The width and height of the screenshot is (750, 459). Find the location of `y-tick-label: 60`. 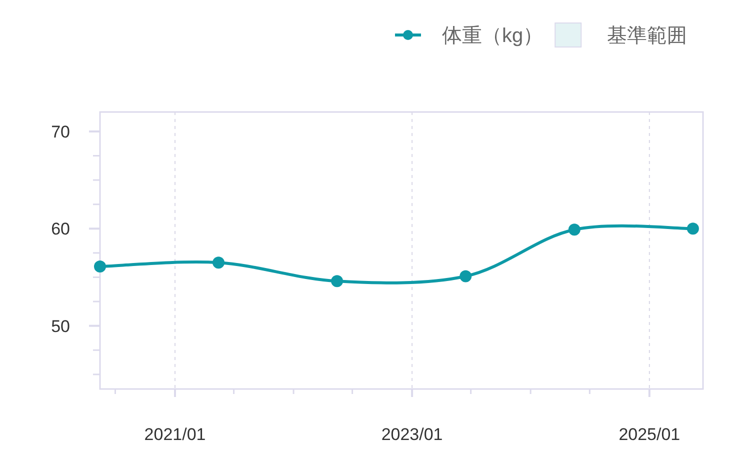

y-tick-label: 60 is located at coordinates (60, 229).